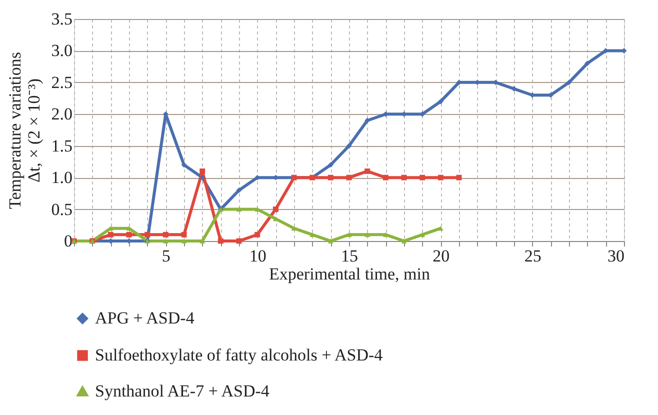 This screenshot has height=415, width=658. I want to click on x-tick-label: 20, so click(441, 256).